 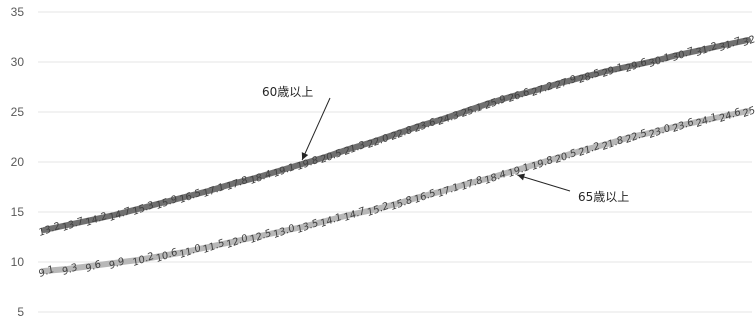 I want to click on data-label: 14.2, so click(x=96, y=220).